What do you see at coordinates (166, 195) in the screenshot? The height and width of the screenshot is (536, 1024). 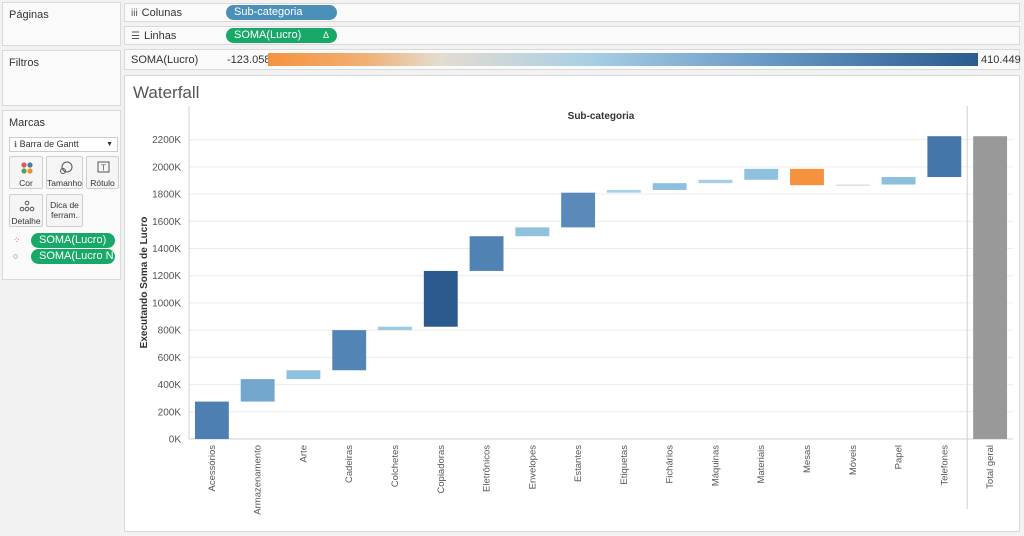 I see `y-tick-label: 1800K` at bounding box center [166, 195].